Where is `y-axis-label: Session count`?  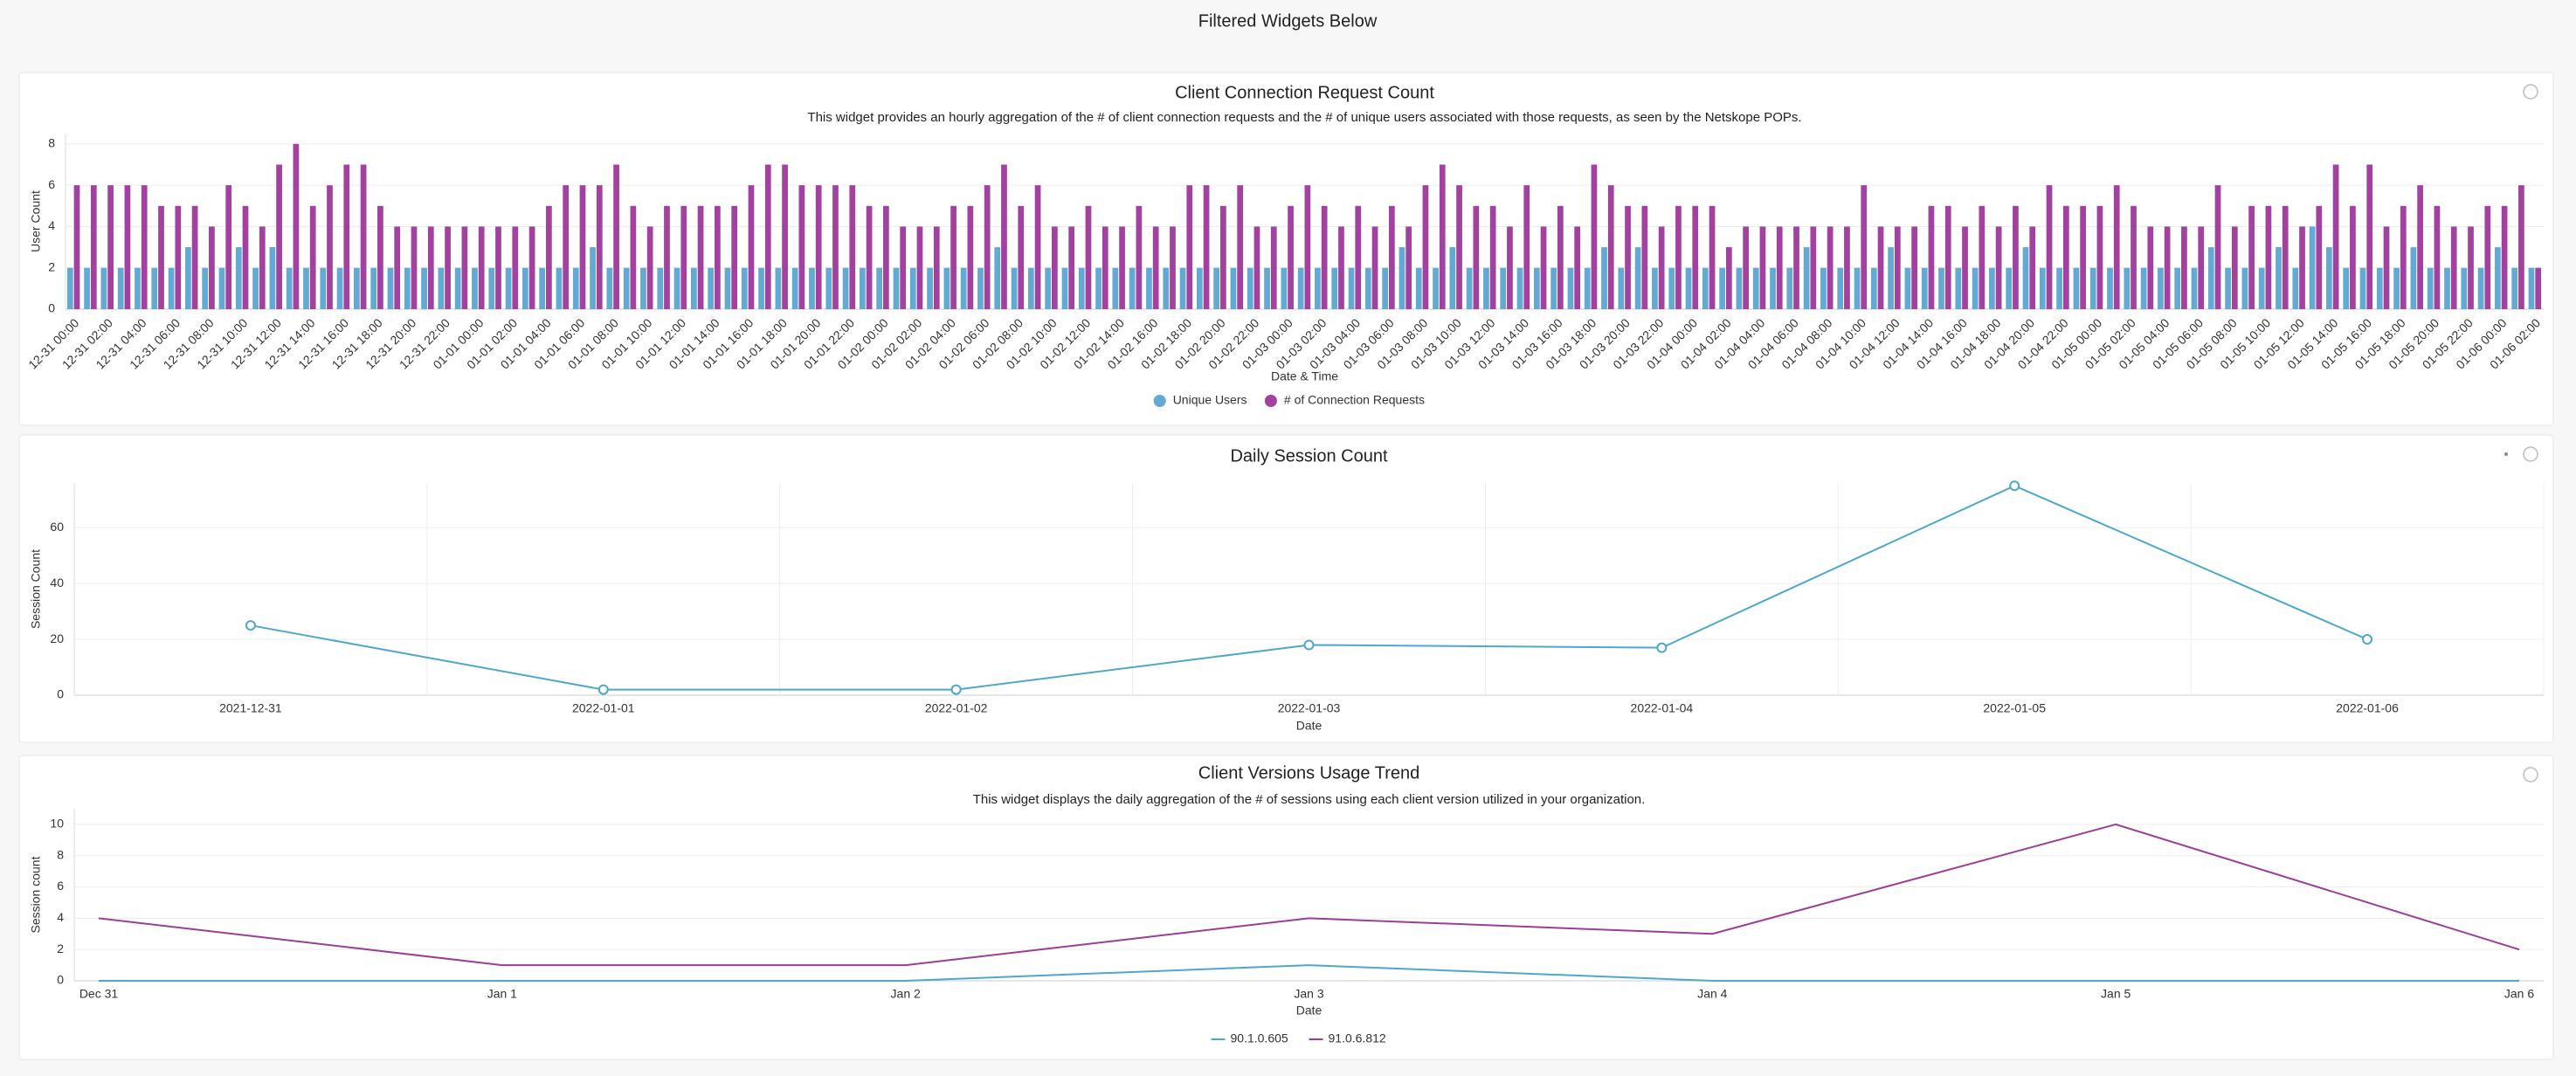 y-axis-label: Session count is located at coordinates (36, 894).